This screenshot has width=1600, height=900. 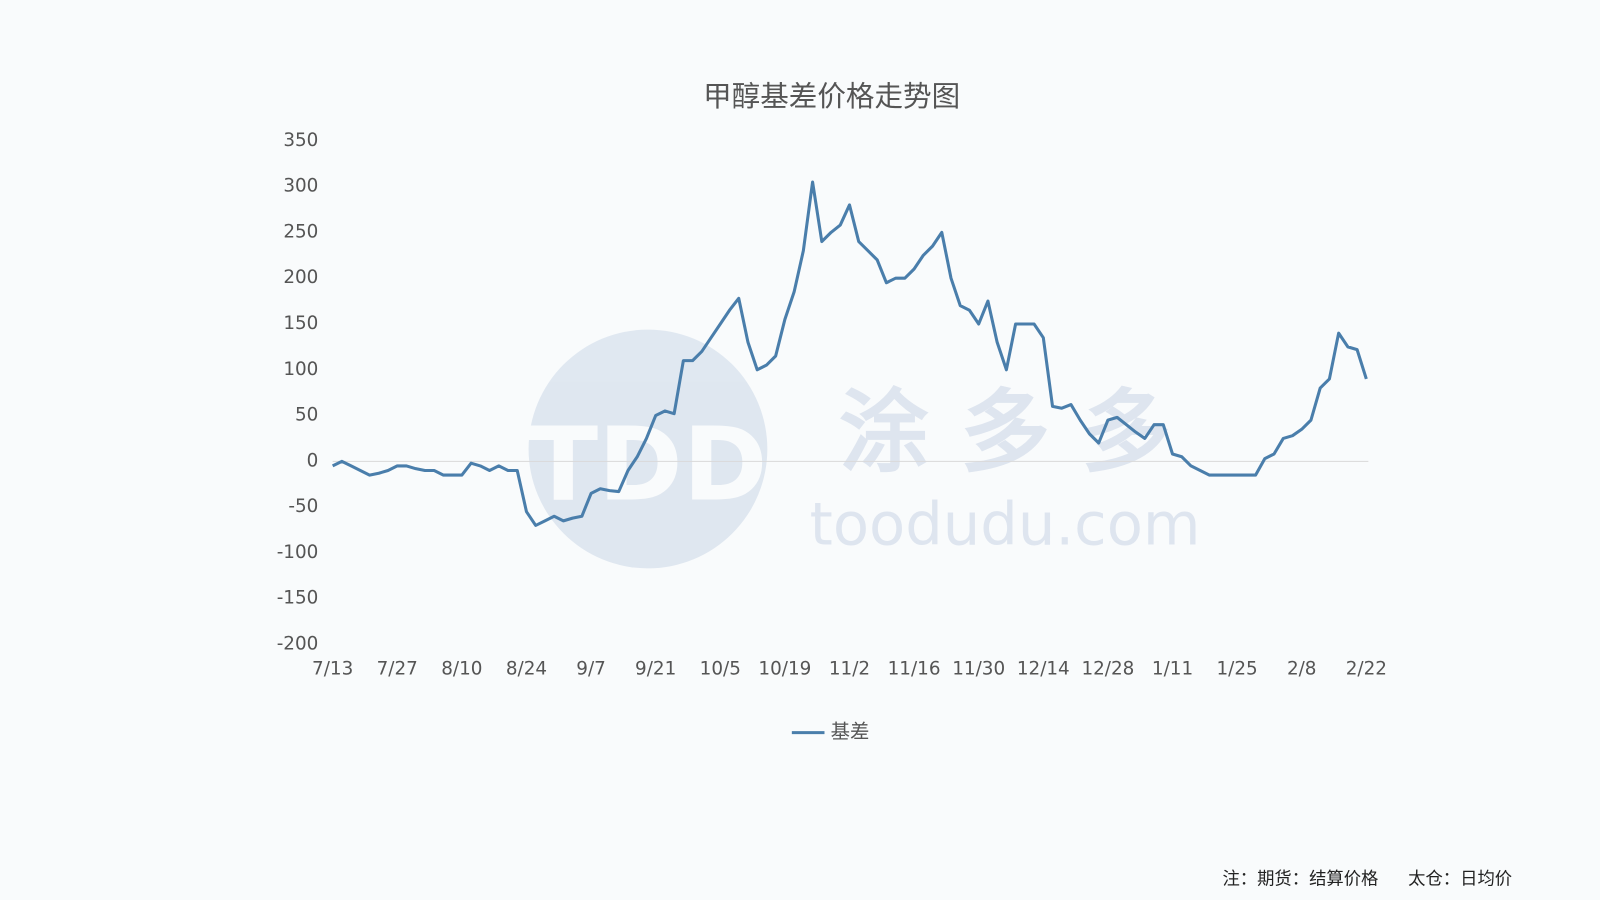 I want to click on y-tick-label: 350, so click(x=300, y=140).